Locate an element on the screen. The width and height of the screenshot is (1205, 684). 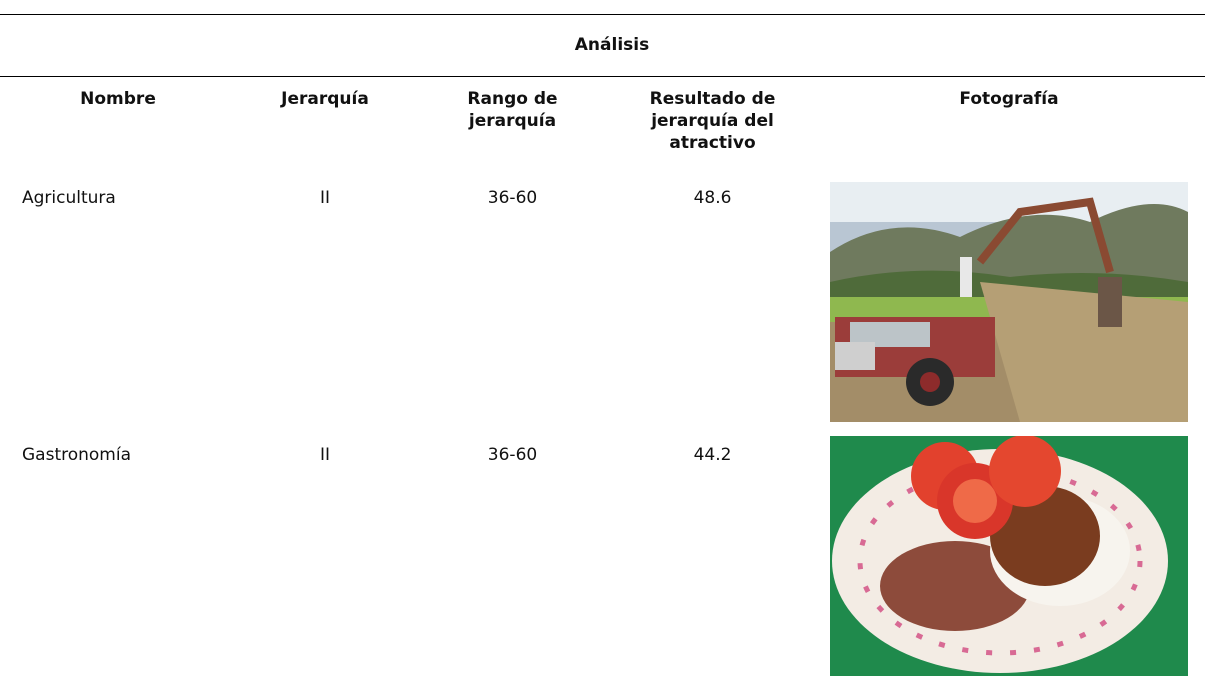
column-header: Jerarquía is located at coordinates (325, 99).